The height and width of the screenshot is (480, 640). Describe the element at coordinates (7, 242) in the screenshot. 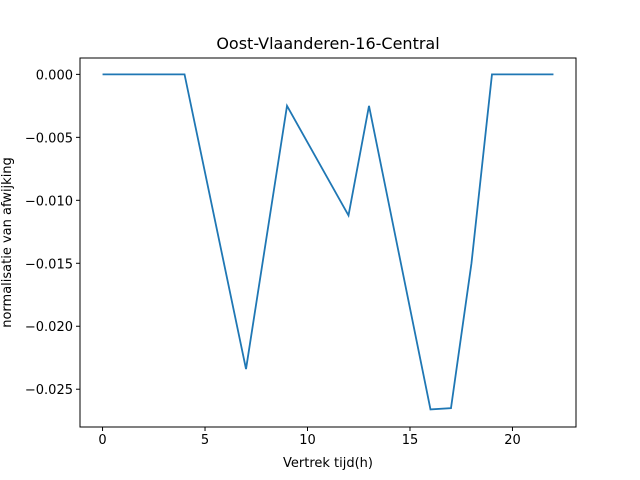

I see `y-axis-label: normalisatie van afwijking` at that location.